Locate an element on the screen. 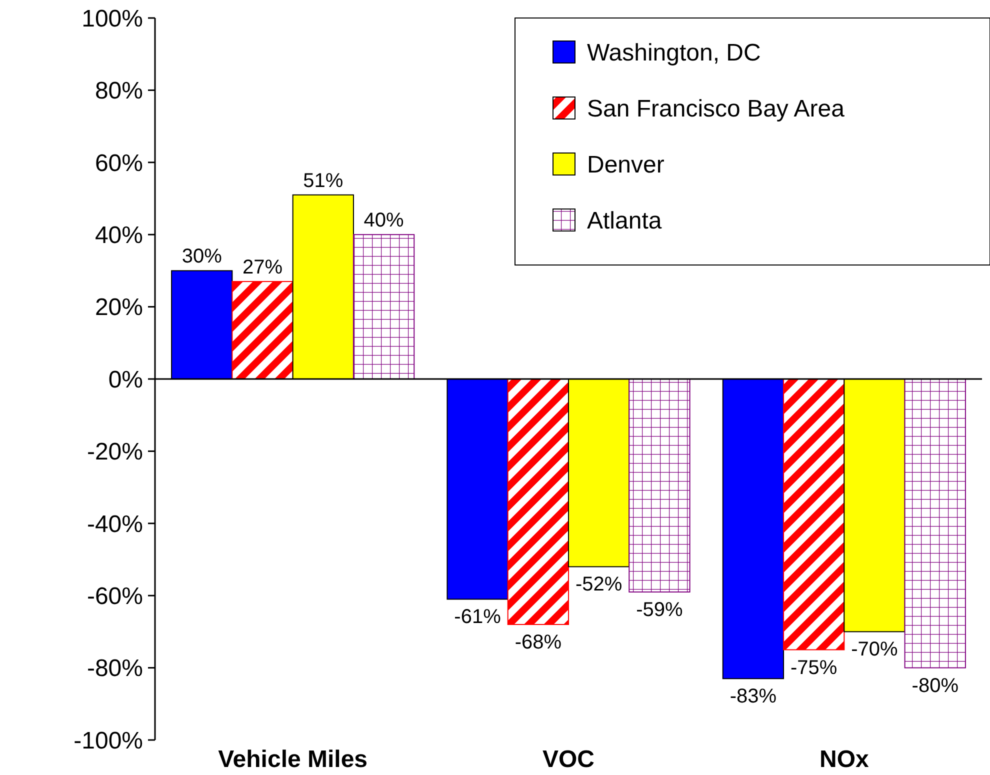 This screenshot has height=775, width=990. y-tick-label: 0% is located at coordinates (125, 380).